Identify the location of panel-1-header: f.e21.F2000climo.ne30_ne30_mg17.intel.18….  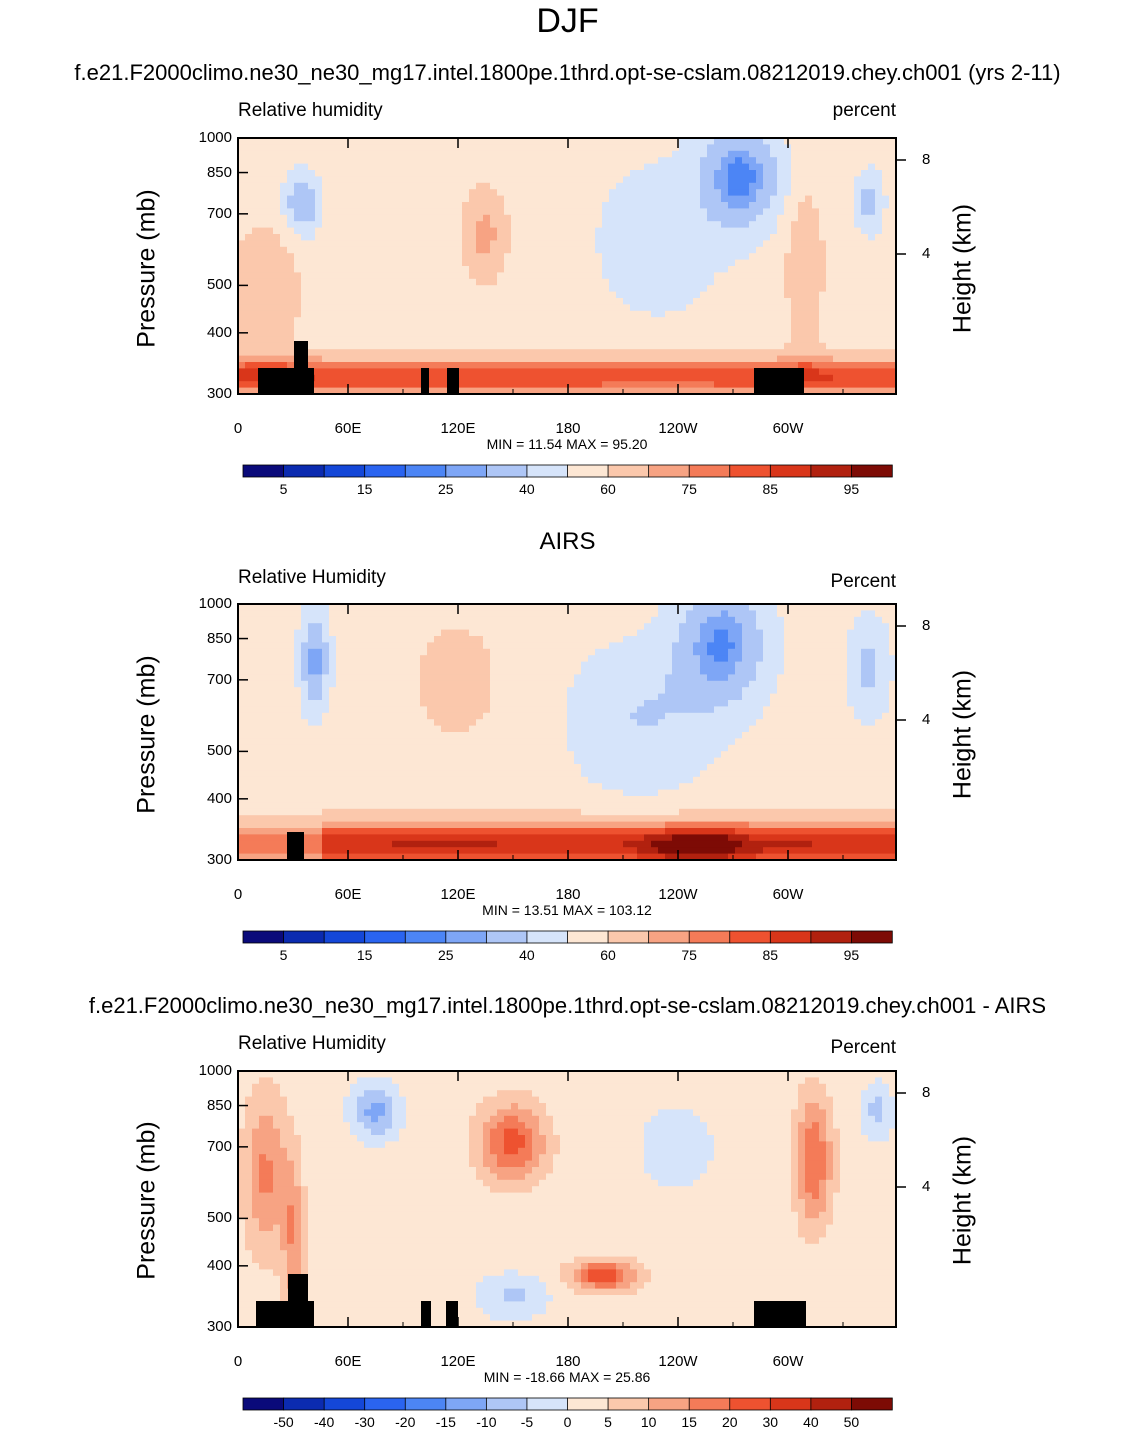
(567, 72).